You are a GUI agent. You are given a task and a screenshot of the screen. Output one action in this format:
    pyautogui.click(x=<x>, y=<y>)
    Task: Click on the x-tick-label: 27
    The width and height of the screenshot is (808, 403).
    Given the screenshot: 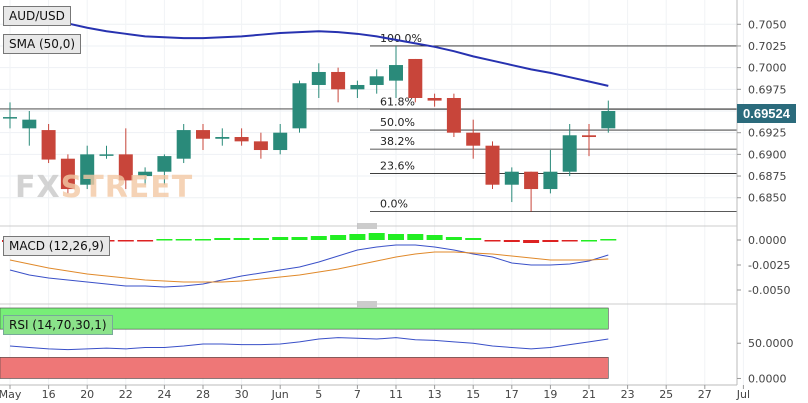 What is the action you would take?
    pyautogui.click(x=705, y=394)
    